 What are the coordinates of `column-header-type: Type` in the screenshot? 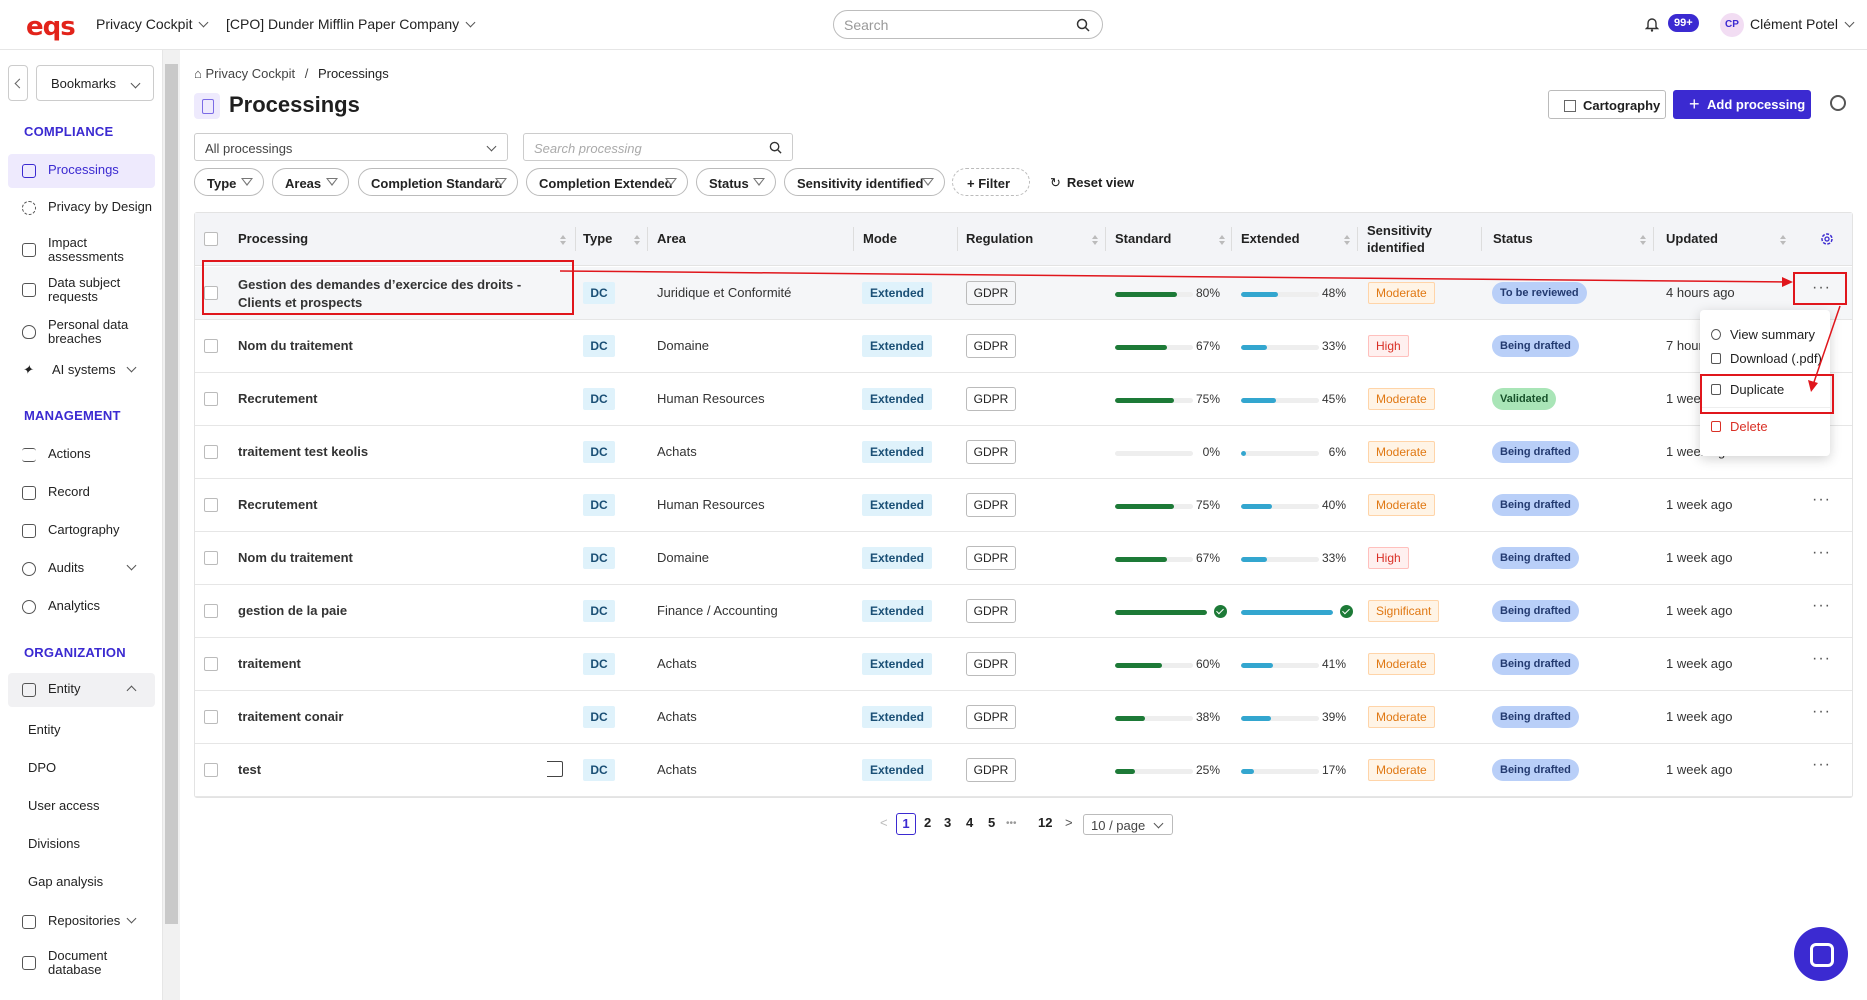 It's located at (598, 238).